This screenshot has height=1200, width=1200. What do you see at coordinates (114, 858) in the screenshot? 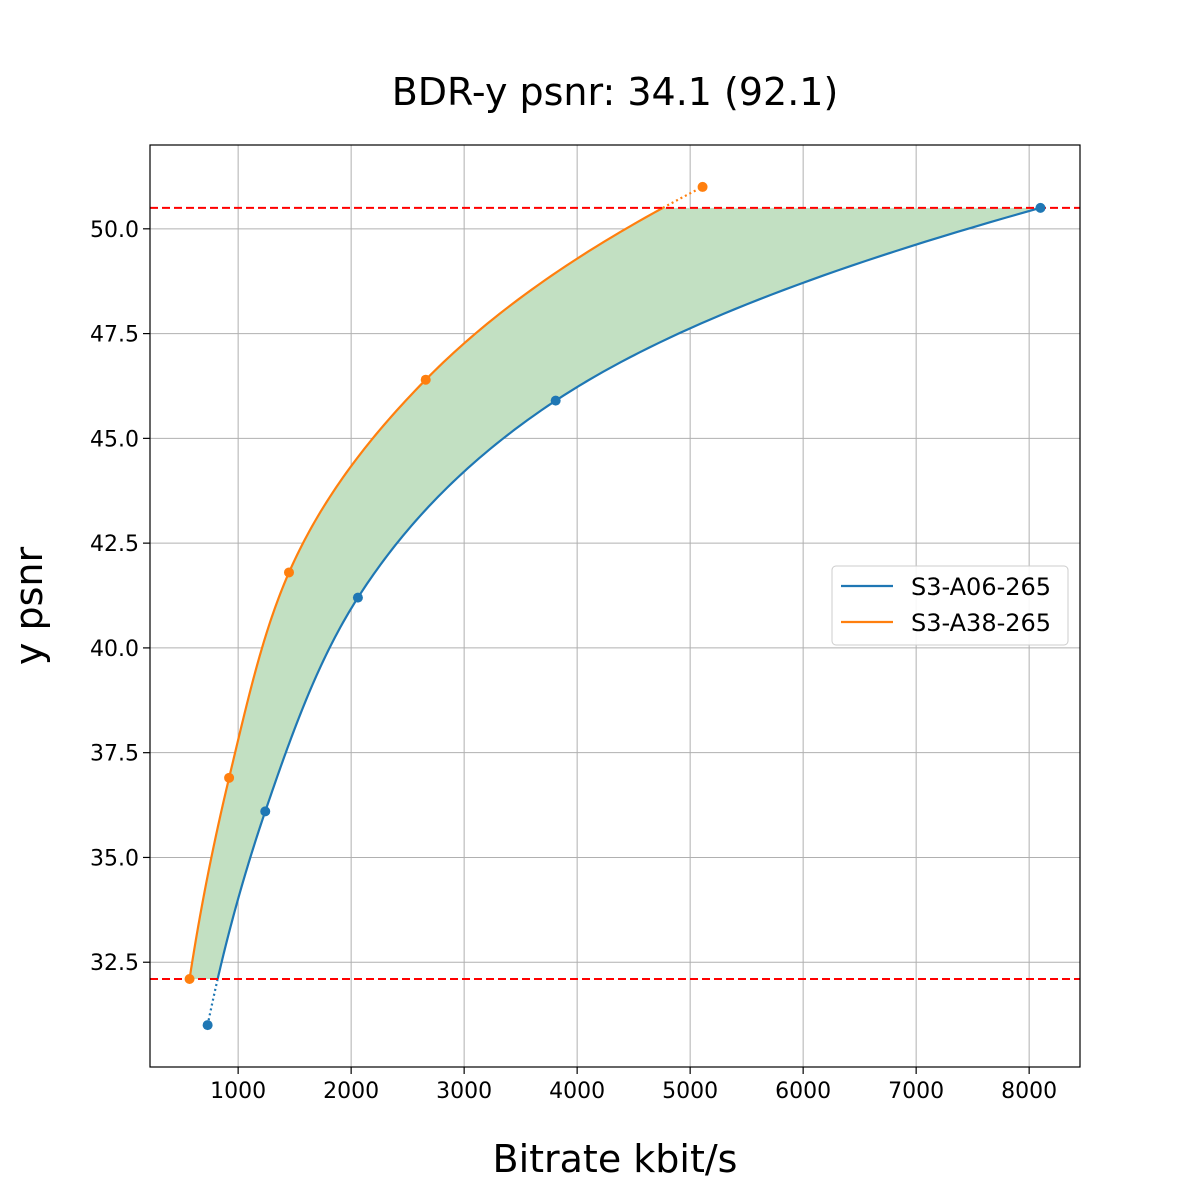
I see `y-tick-label: 35.0` at bounding box center [114, 858].